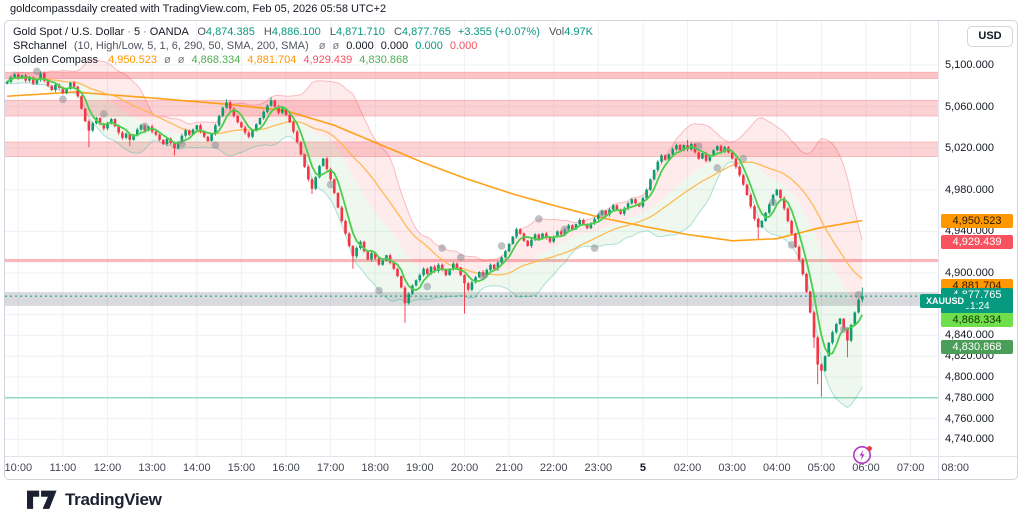  What do you see at coordinates (642, 468) in the screenshot?
I see `day-change-label: 5` at bounding box center [642, 468].